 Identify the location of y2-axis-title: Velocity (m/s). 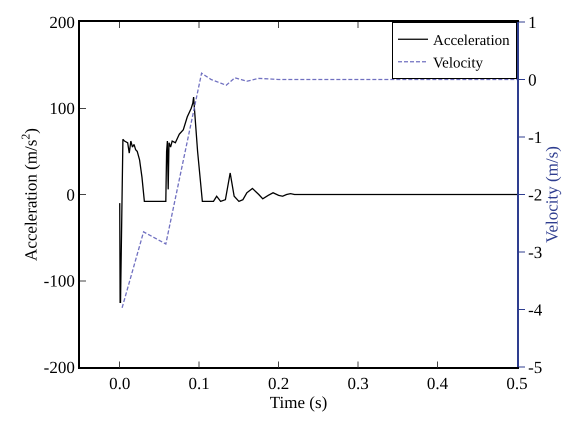
(552, 194).